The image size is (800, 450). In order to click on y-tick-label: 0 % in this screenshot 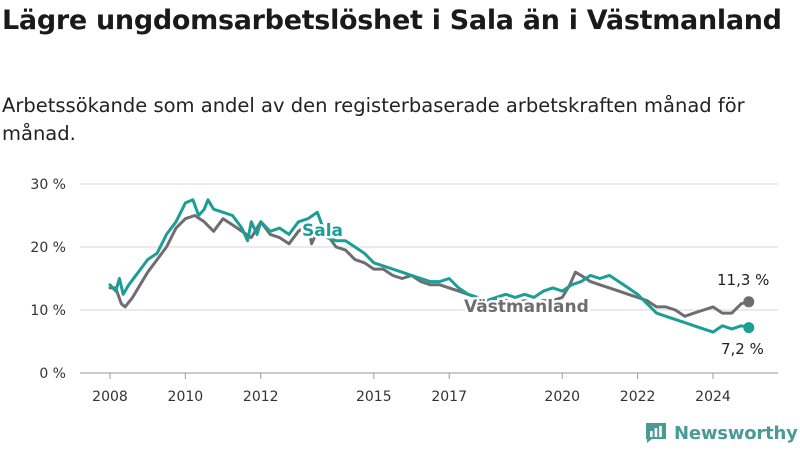, I will do `click(52, 374)`.